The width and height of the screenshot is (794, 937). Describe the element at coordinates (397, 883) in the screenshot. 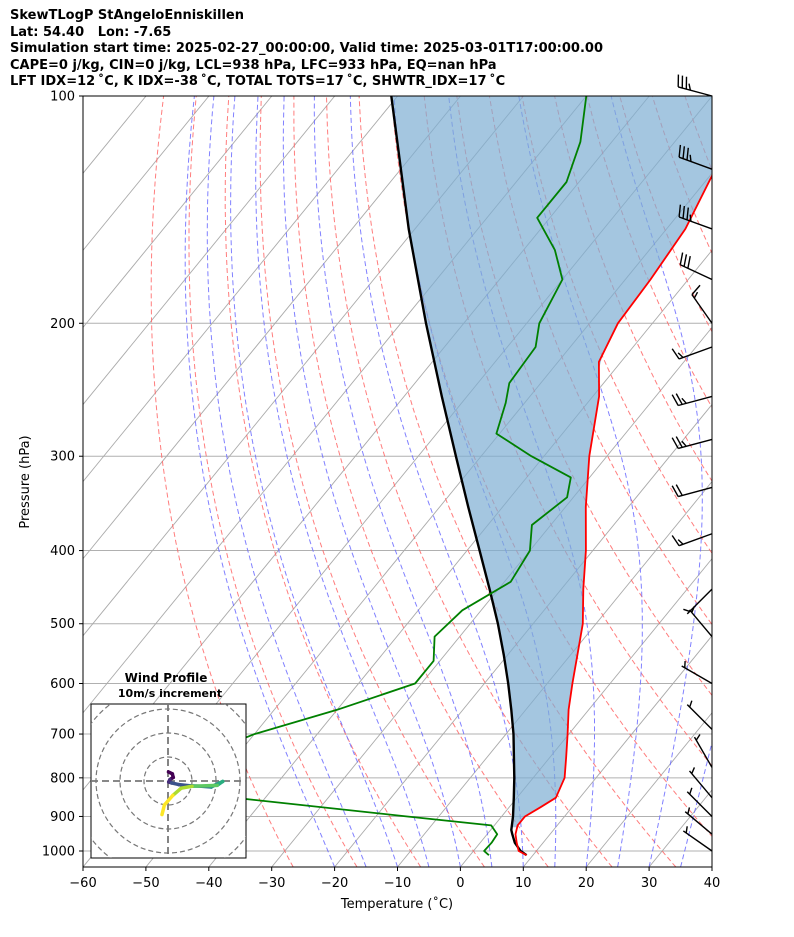

I see `x-tick-label: −10` at that location.